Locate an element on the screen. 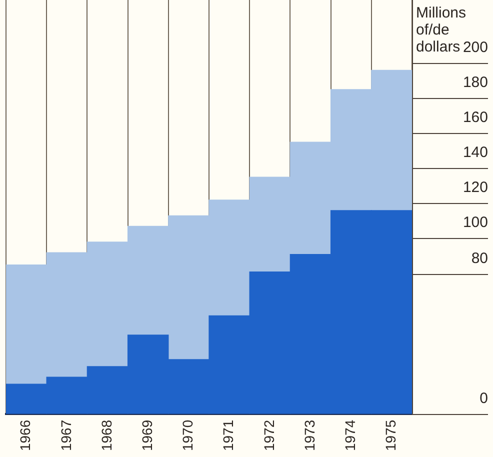 The image size is (493, 457). x-tick-label: 1974 is located at coordinates (350, 436).